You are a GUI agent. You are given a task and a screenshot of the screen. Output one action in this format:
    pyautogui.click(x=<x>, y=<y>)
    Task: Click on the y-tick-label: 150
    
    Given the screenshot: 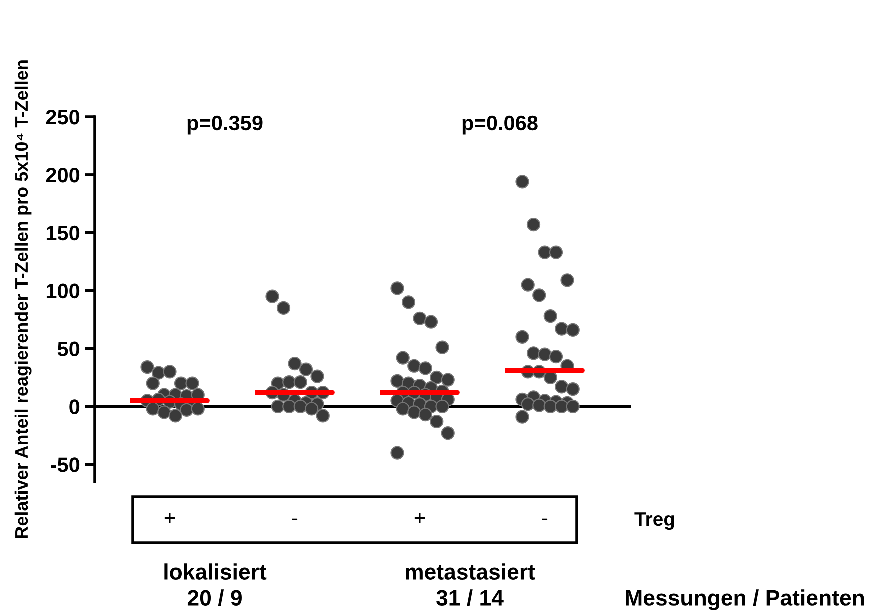 What is the action you would take?
    pyautogui.click(x=63, y=233)
    